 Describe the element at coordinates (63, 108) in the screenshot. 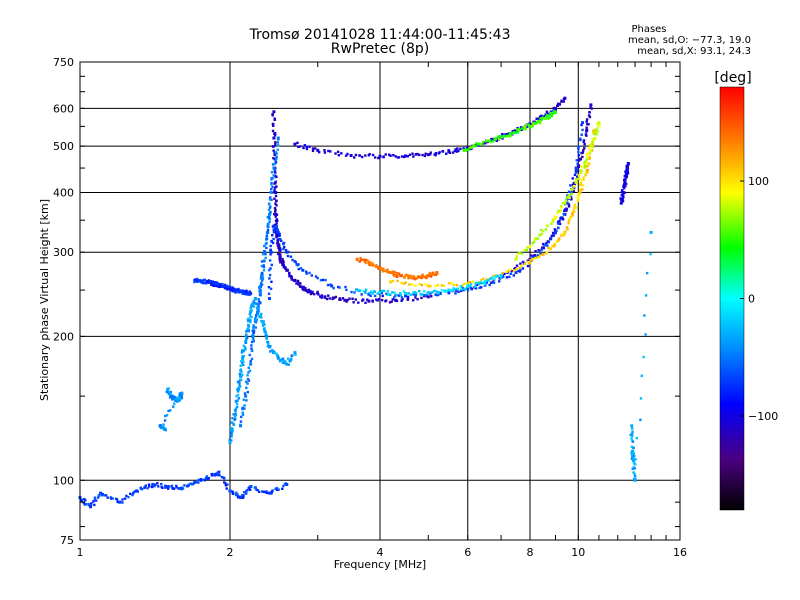

I see `y-tick-label: 600` at that location.